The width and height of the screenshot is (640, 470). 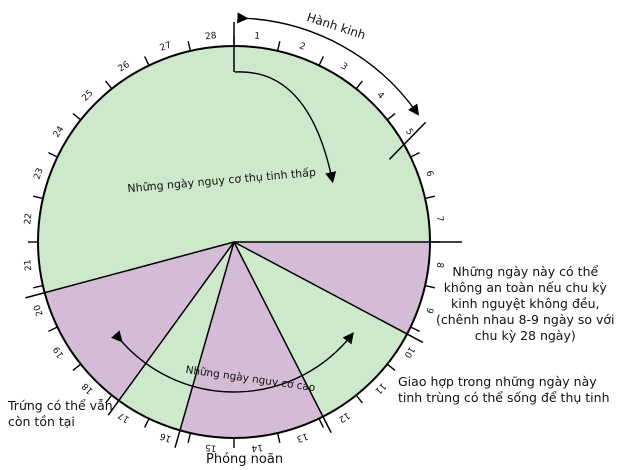 What do you see at coordinates (257, 447) in the screenshot?
I see `day-number: 14` at bounding box center [257, 447].